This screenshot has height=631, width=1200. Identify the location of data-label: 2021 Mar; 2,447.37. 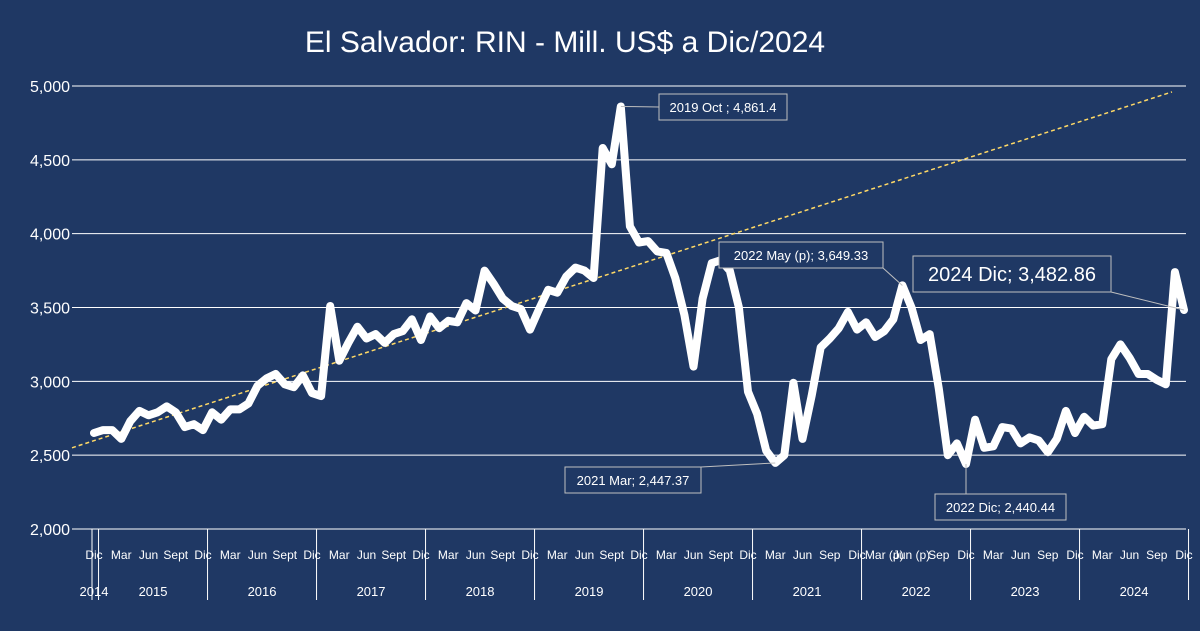
(670, 478).